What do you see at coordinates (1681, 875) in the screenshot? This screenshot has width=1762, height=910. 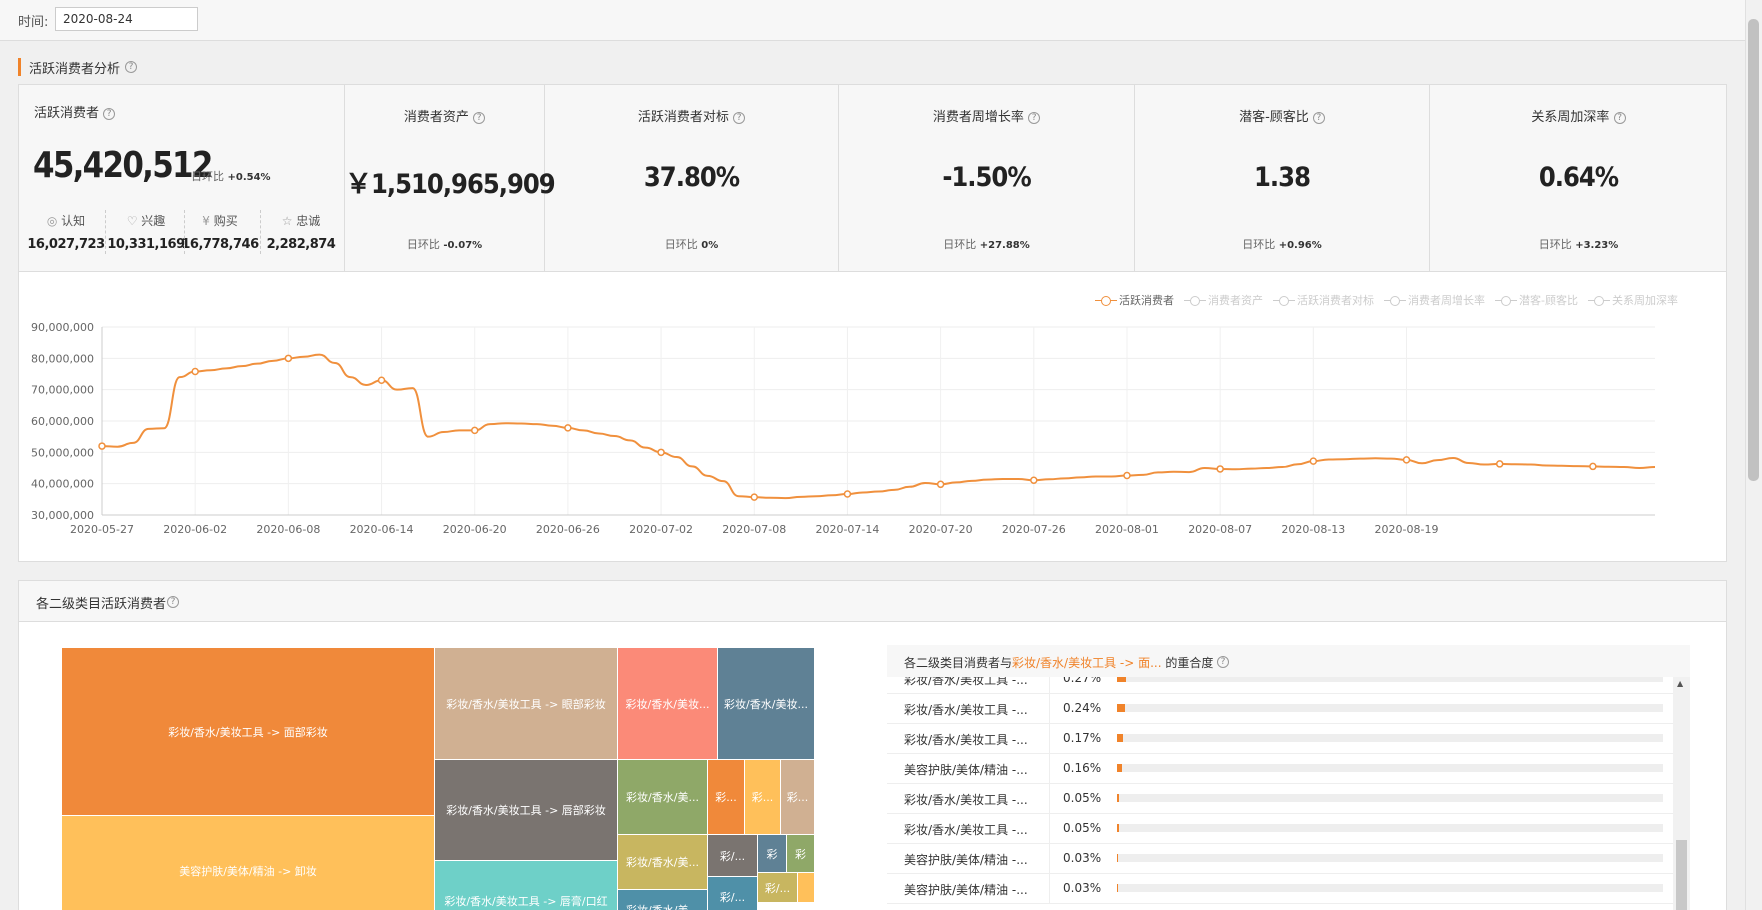 I see `overlap-scrollbar-thumb` at bounding box center [1681, 875].